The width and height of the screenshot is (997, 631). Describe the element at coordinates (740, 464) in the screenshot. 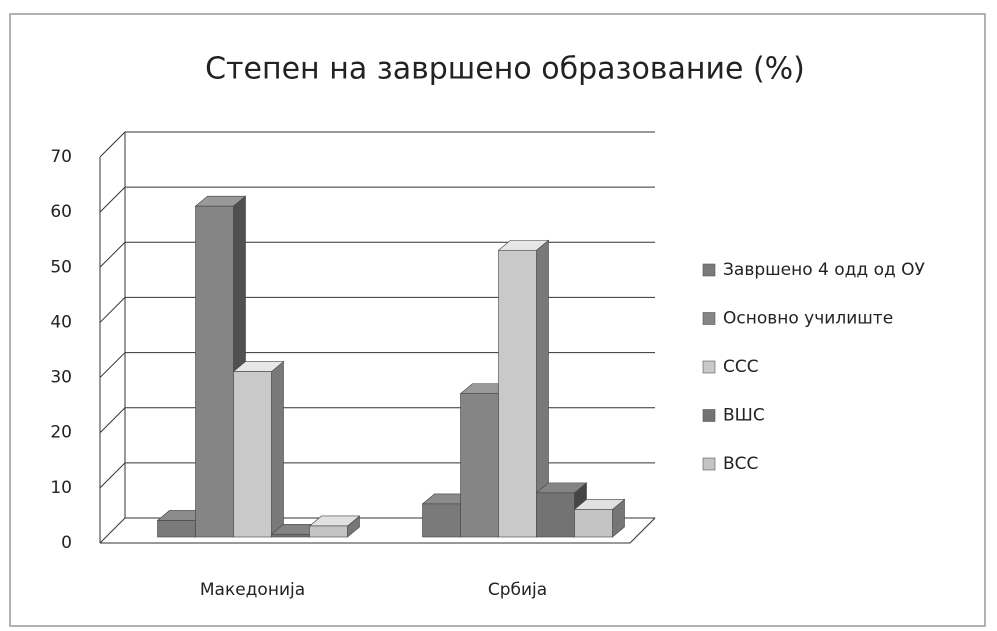

I see `legend-label: ВСС` at that location.